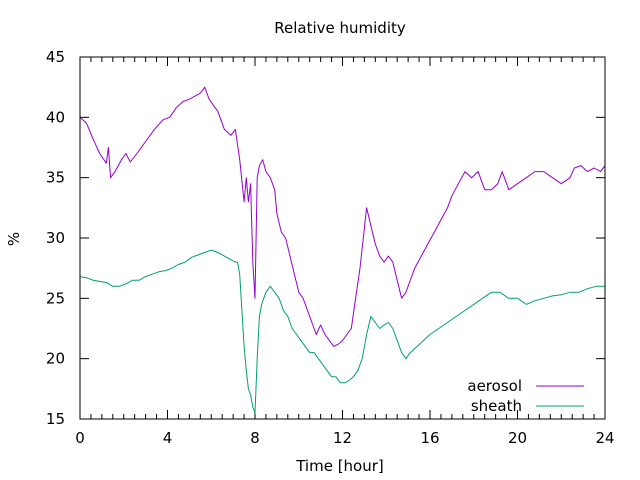  What do you see at coordinates (339, 466) in the screenshot?
I see `x-axis-label: Time [hour]` at bounding box center [339, 466].